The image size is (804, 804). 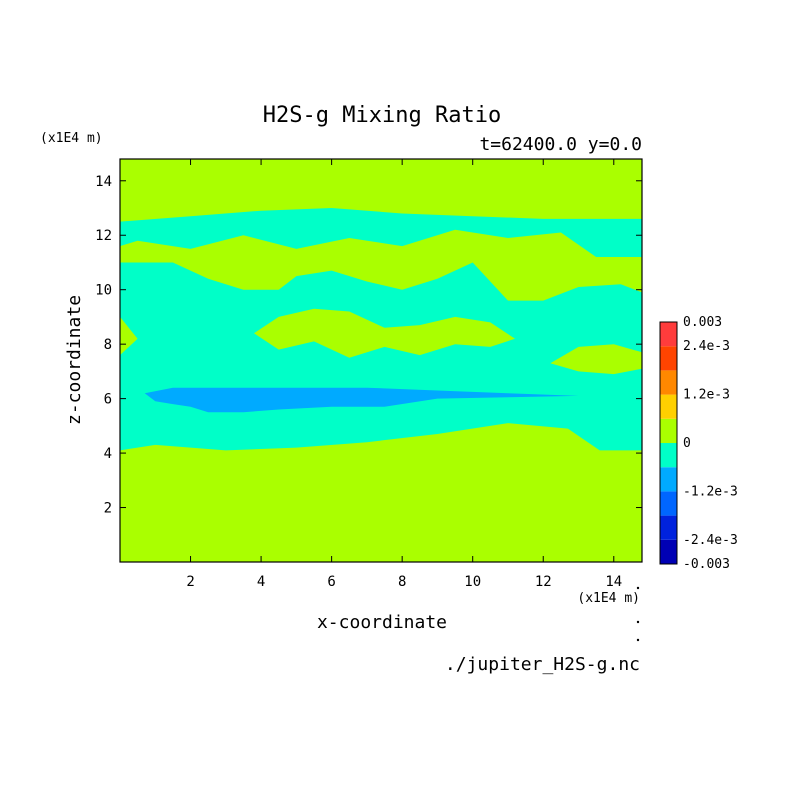 I want to click on y-tick-label: 8, so click(x=108, y=345).